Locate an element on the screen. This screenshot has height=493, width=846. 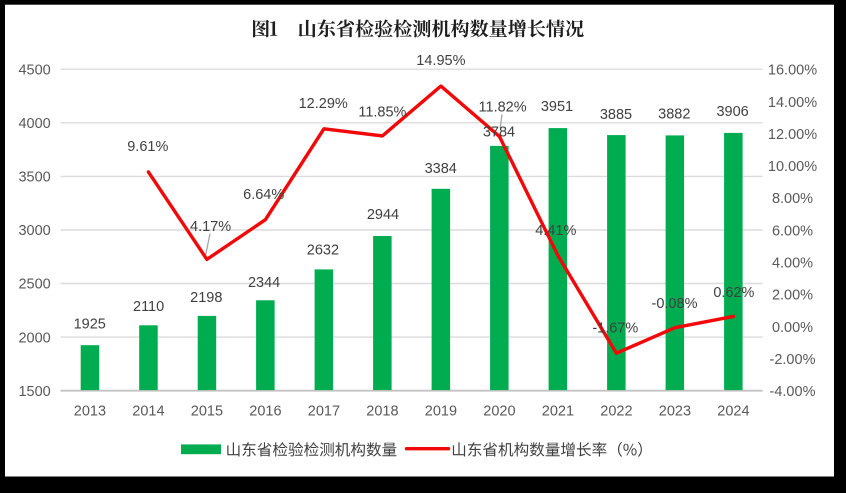
svg-text: 2020 is located at coordinates (499, 412).